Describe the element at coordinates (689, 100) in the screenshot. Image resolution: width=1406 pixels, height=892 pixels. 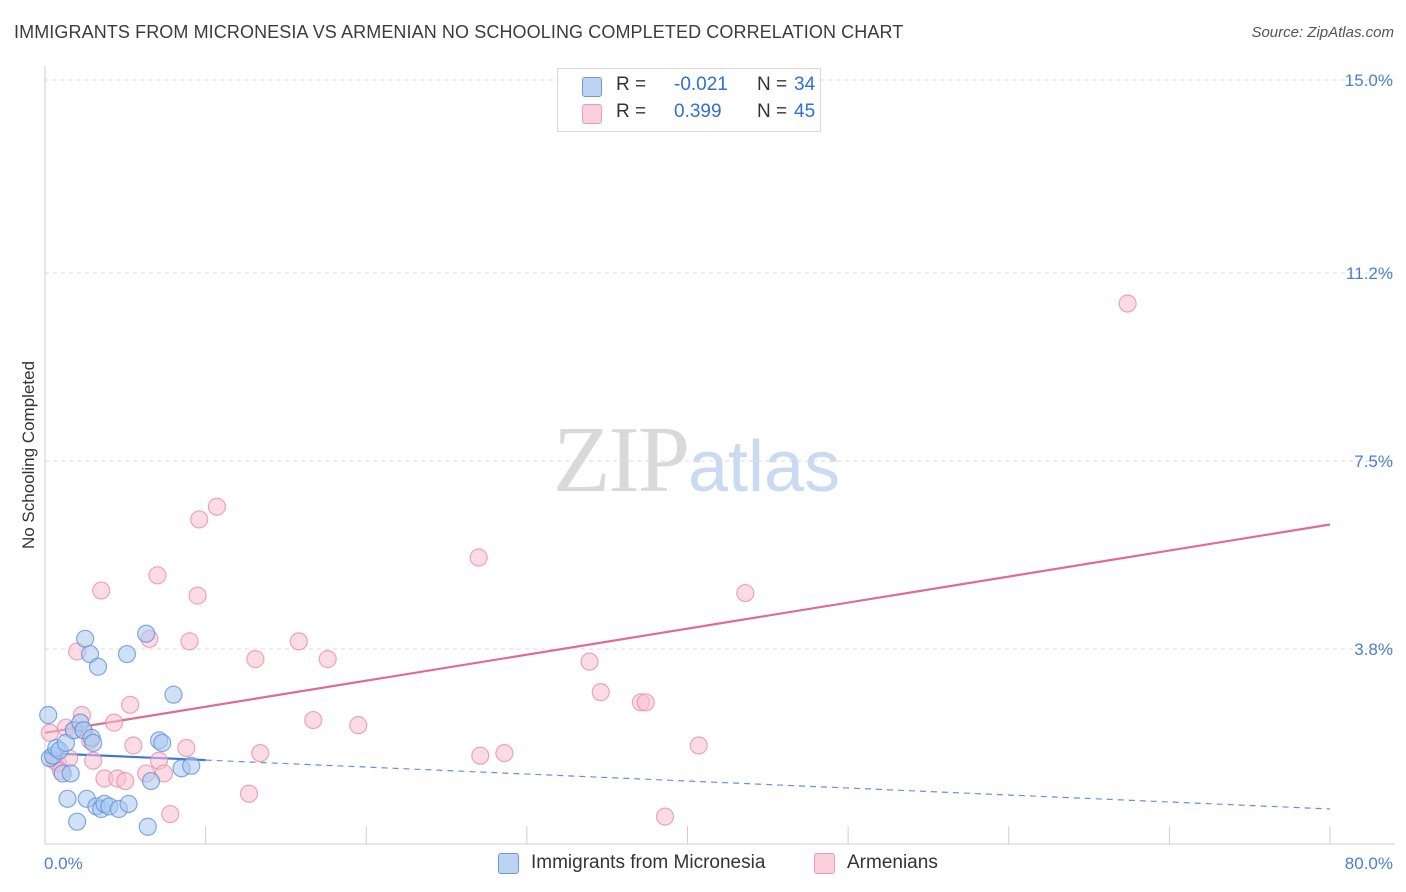
I see `correlation-legend: R = -0.021 N = 34 R = 0.399 N = 45` at that location.